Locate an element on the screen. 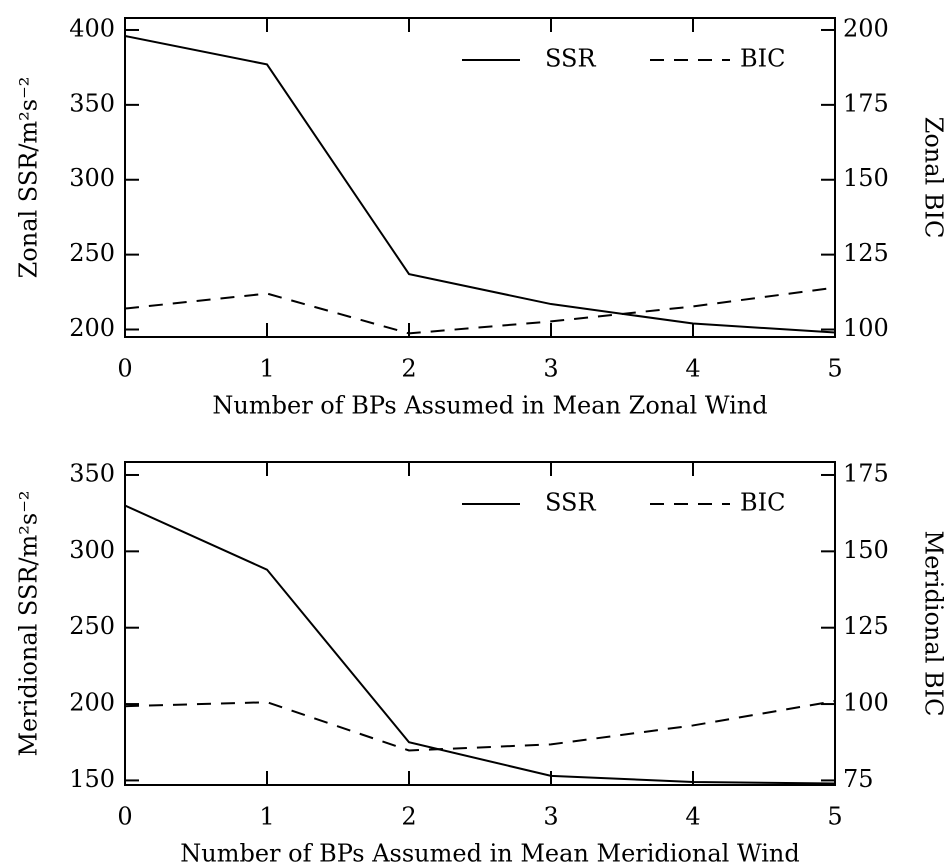 The width and height of the screenshot is (951, 868). y2-tick-label: 200 is located at coordinates (866, 28).